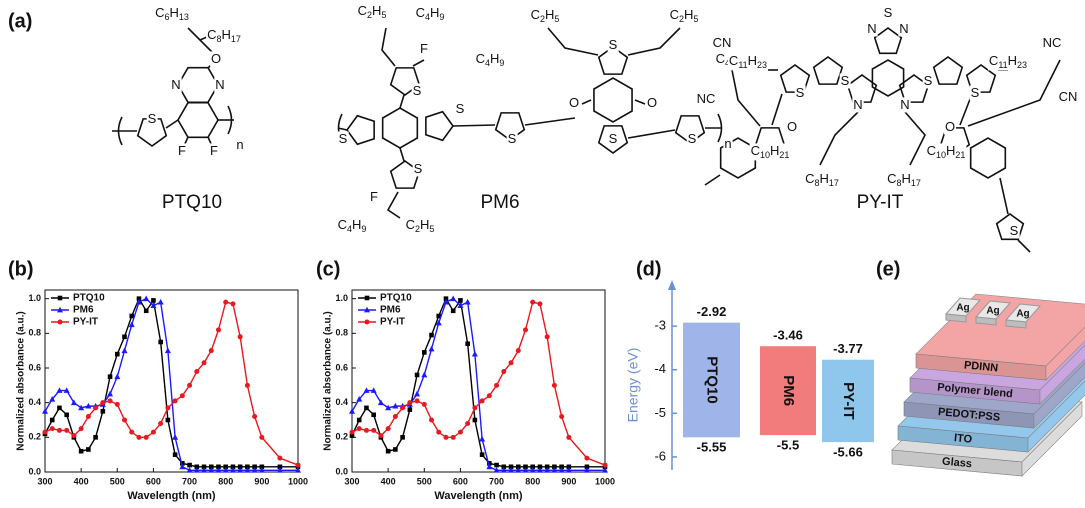 The height and width of the screenshot is (508, 1085). I want to click on category-label: PY-IT, so click(848, 401).